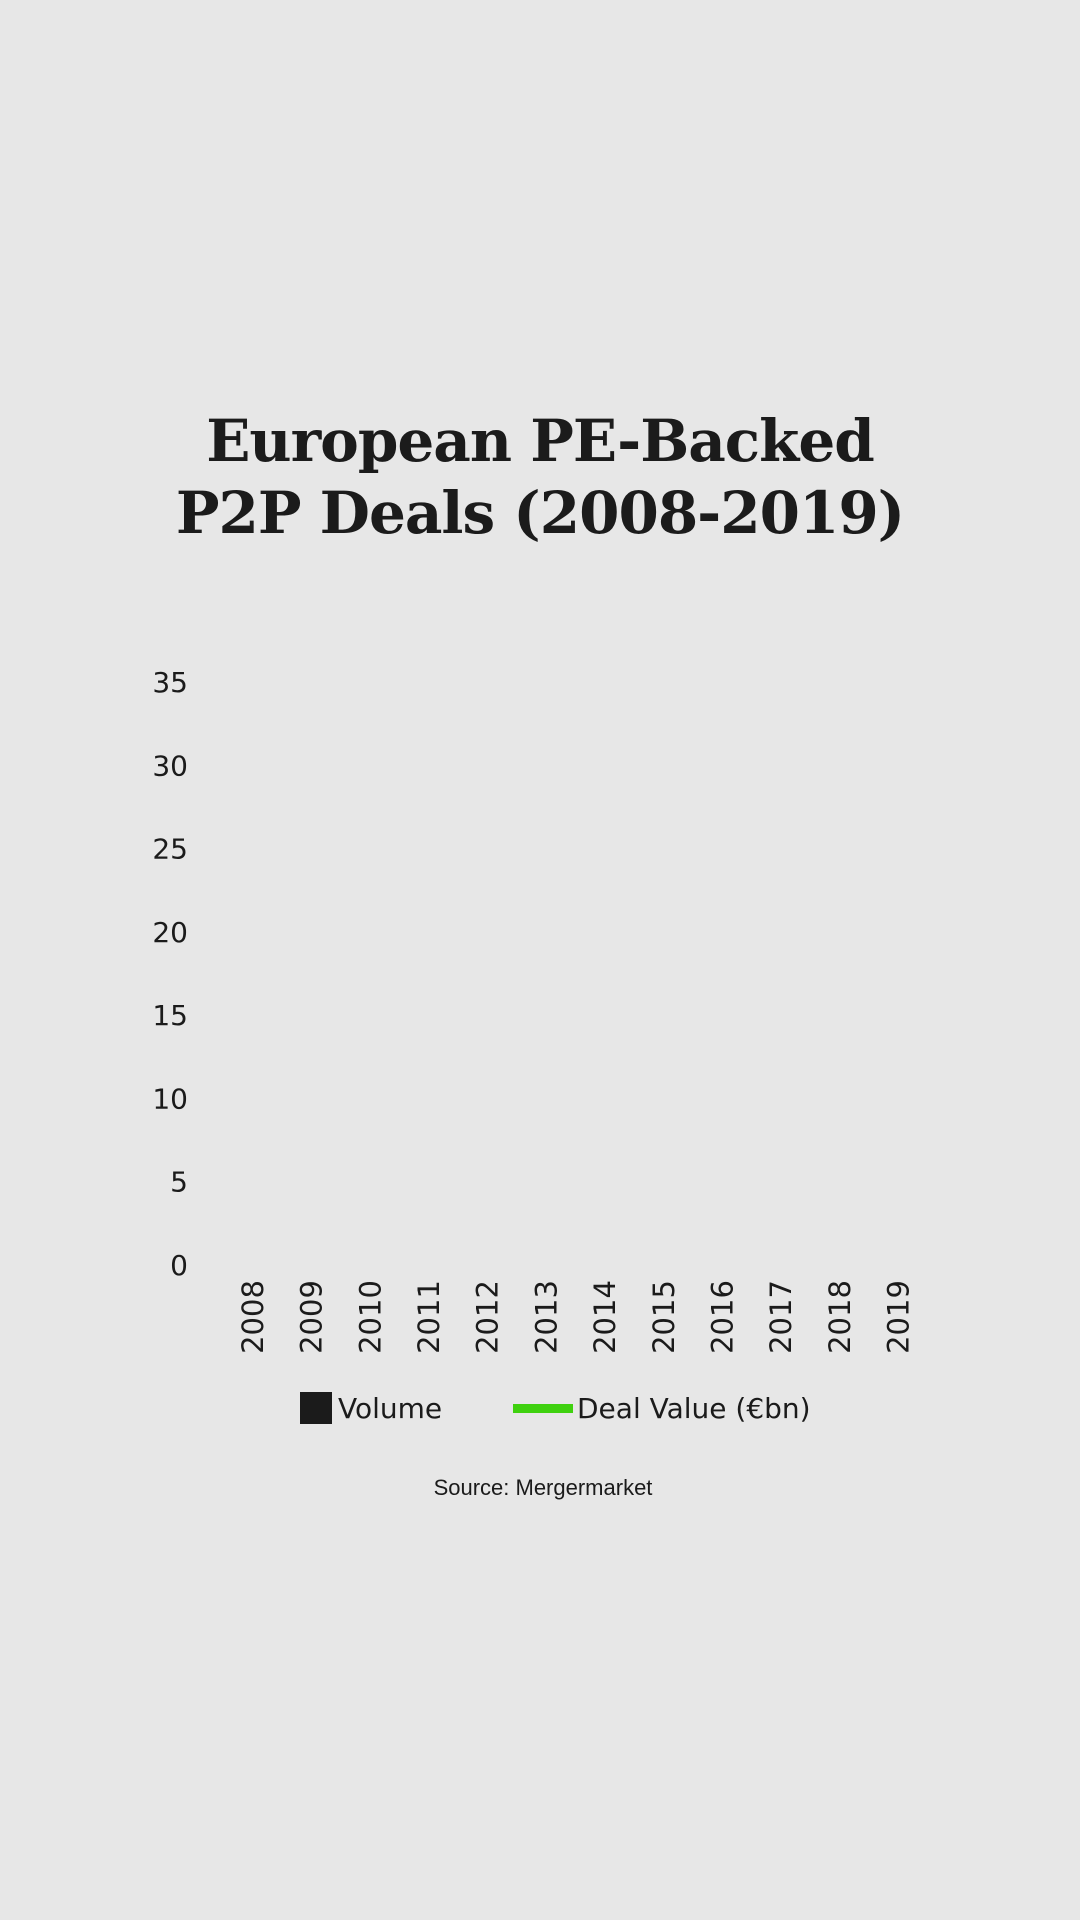 The height and width of the screenshot is (1920, 1080). What do you see at coordinates (543, 1487) in the screenshot?
I see `source-note: Source: Mergermarket` at bounding box center [543, 1487].